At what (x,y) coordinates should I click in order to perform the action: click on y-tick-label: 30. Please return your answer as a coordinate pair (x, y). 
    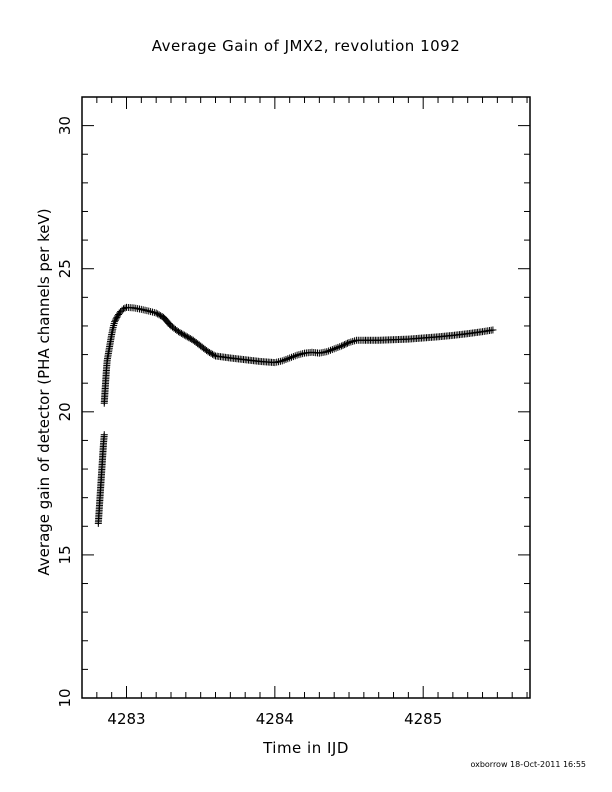
    Looking at the image, I should click on (65, 125).